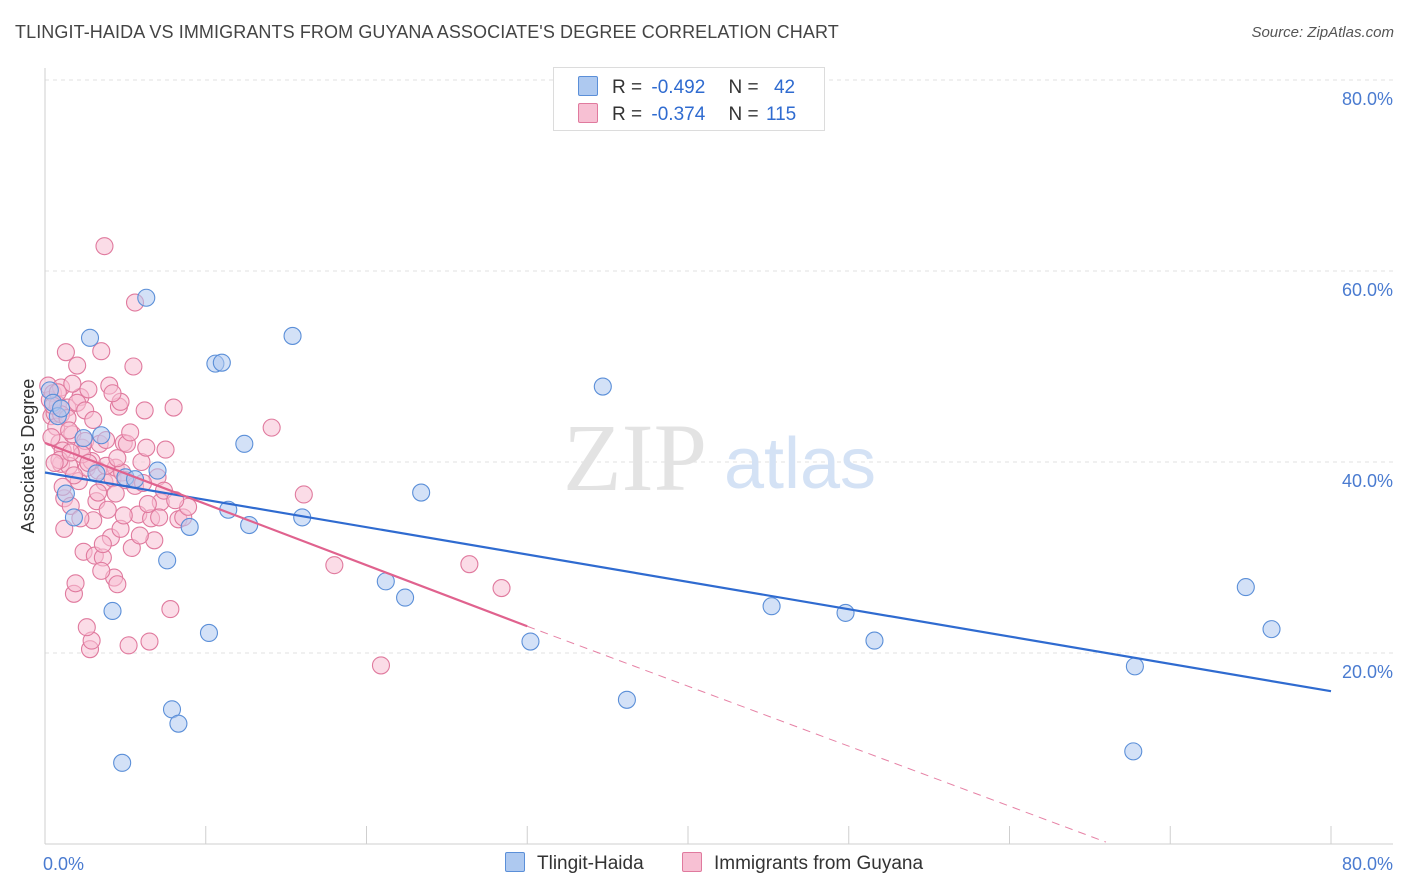  I want to click on bottom-legend-tlingit: Tlingit-Haida, so click(574, 863).